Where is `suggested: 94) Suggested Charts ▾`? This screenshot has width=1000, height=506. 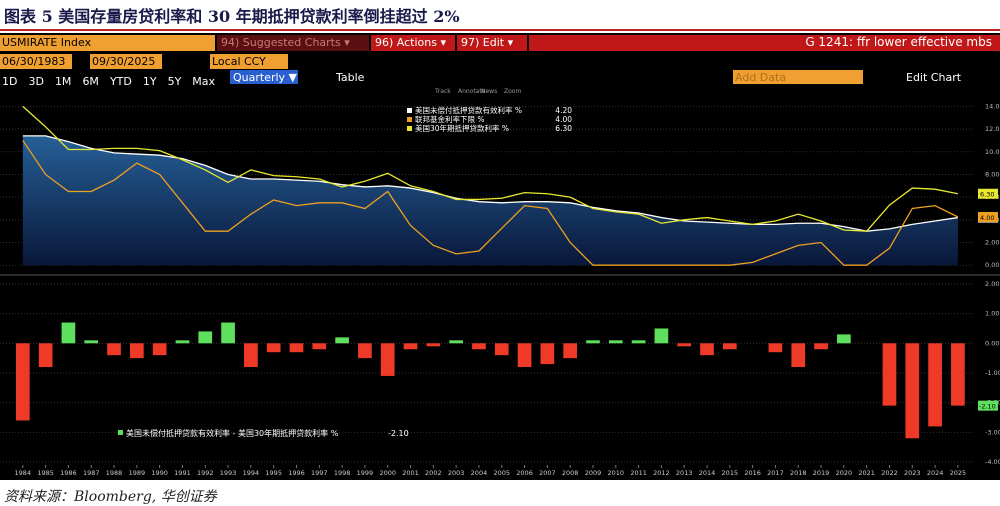 suggested: 94) Suggested Charts ▾ is located at coordinates (293, 43).